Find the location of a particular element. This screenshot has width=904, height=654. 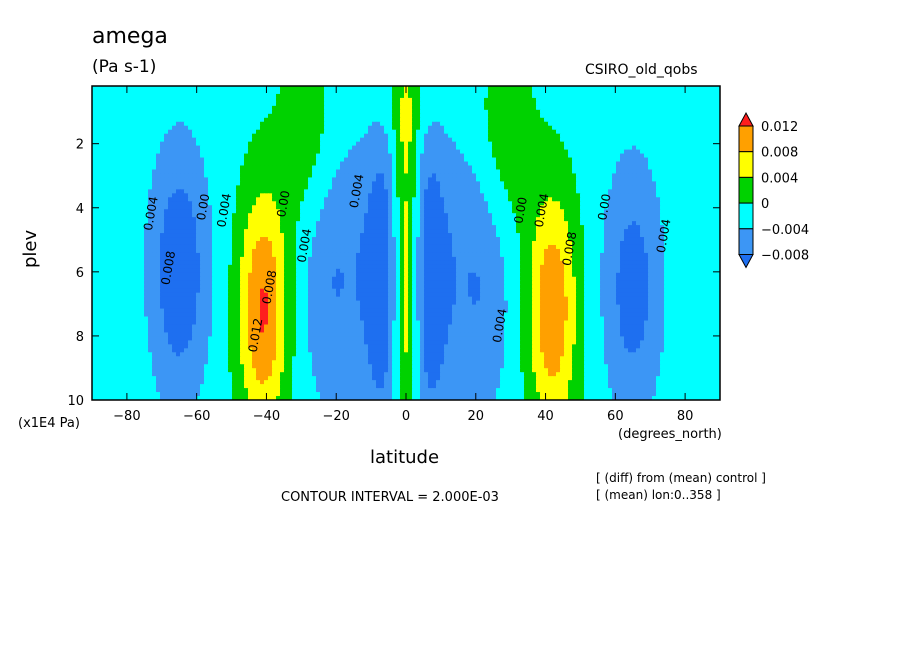

colorbar-high-arrow is located at coordinates (746, 119).